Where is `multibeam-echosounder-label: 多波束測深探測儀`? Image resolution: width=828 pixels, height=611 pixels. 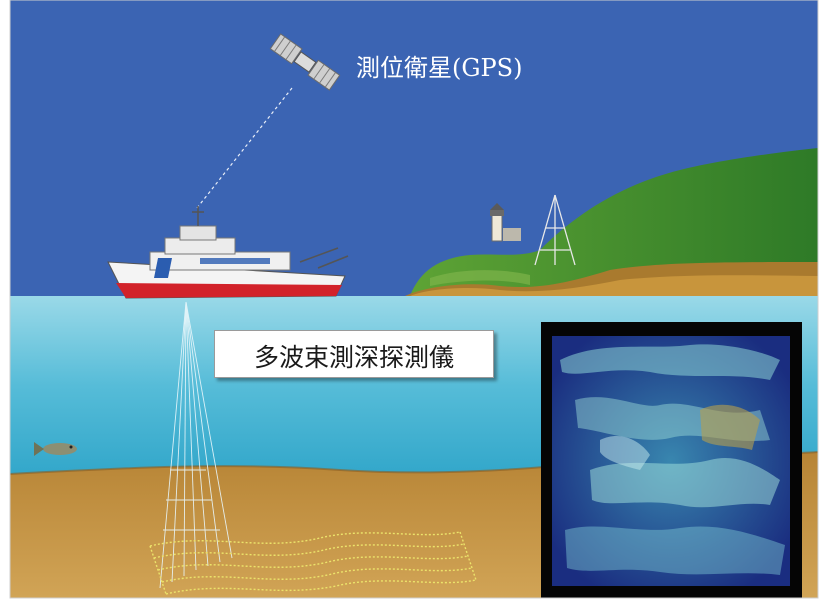
multibeam-echosounder-label: 多波束測深探測儀 is located at coordinates (353, 357).